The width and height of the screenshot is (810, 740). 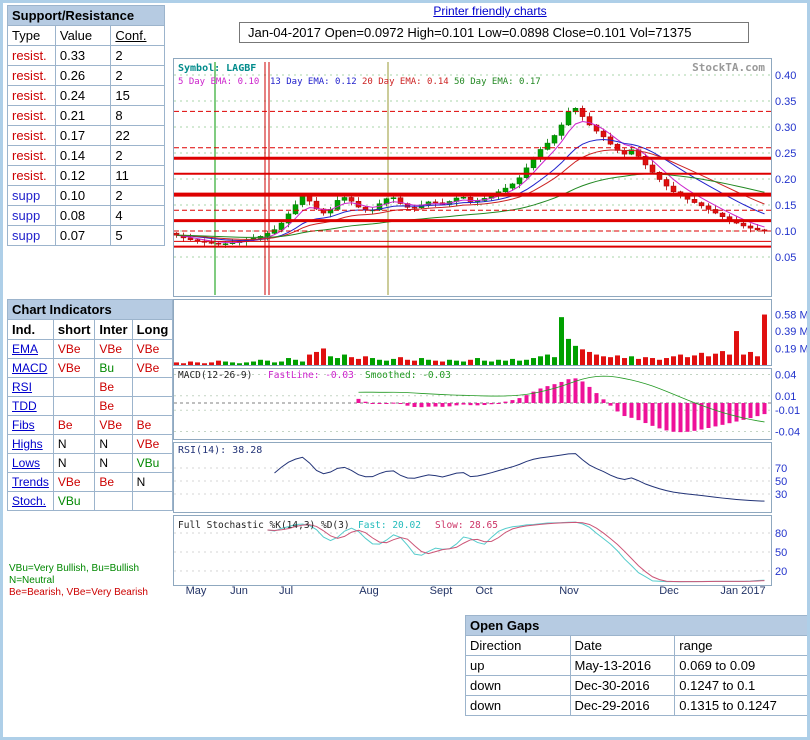 I want to click on ci-row: EMA VBe VBe VBe, so click(x=90, y=349).